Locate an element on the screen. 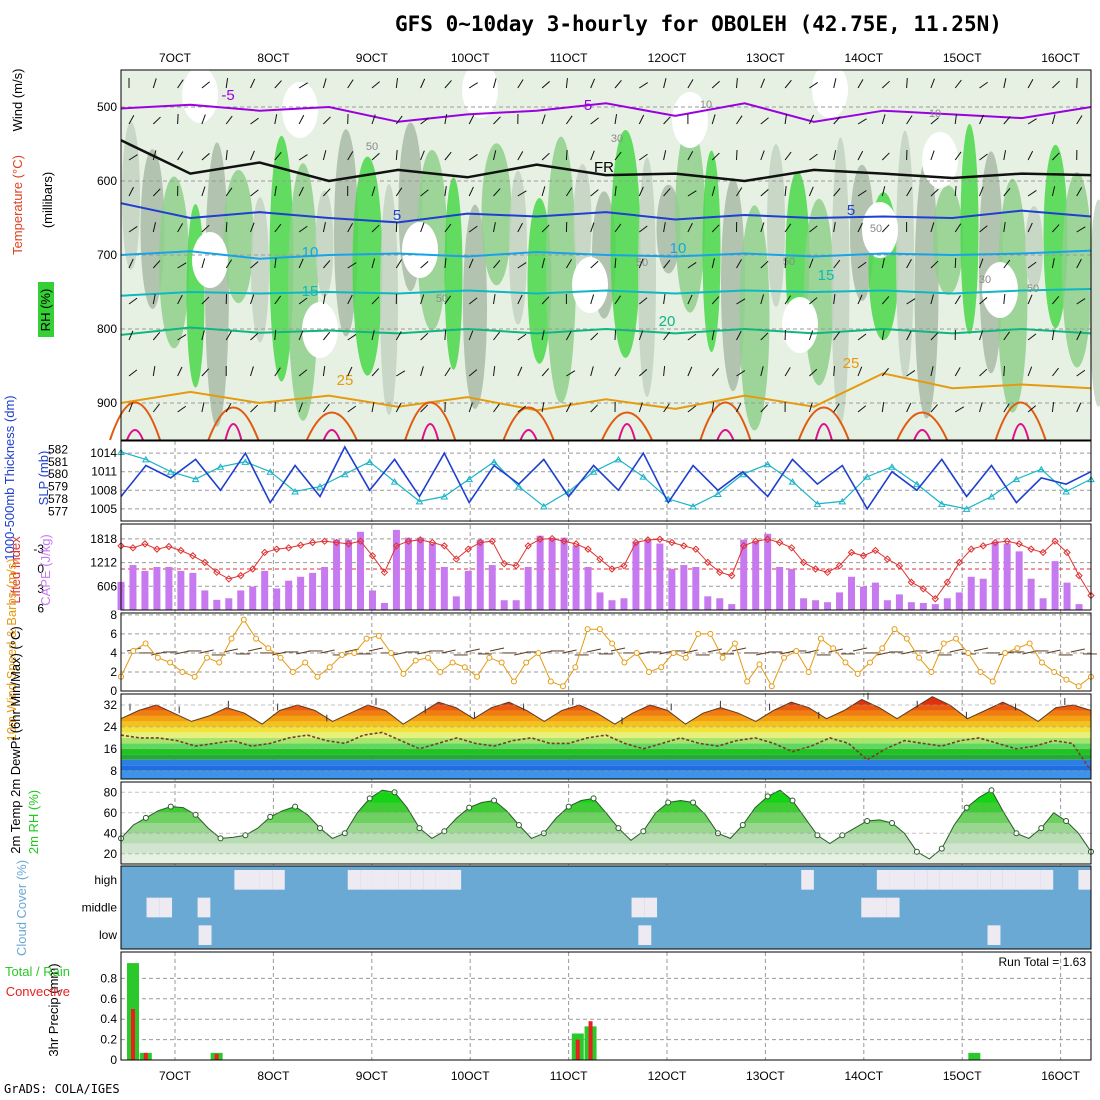  ylabel-slp: SLP (mb) is located at coordinates (43, 478).